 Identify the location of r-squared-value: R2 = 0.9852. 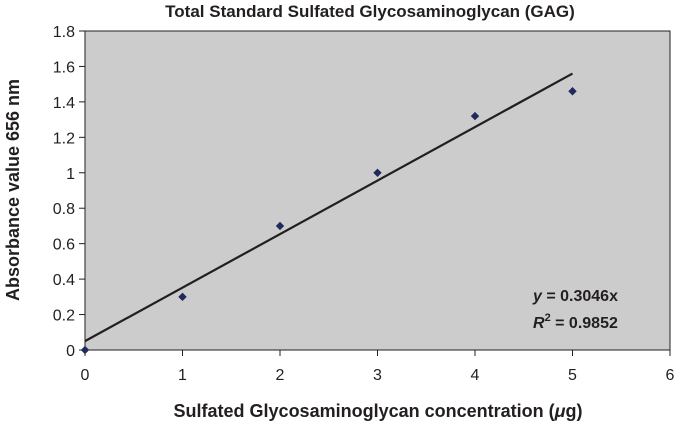
(575, 322).